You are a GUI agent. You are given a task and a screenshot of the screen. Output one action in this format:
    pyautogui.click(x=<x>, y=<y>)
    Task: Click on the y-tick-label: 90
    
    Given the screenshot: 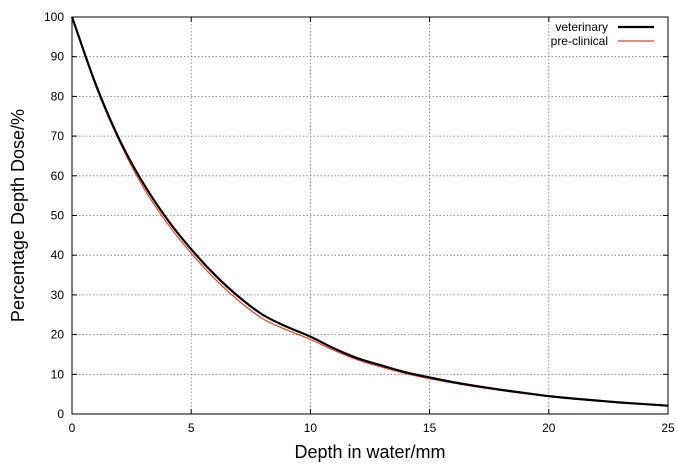 What is the action you would take?
    pyautogui.click(x=58, y=57)
    